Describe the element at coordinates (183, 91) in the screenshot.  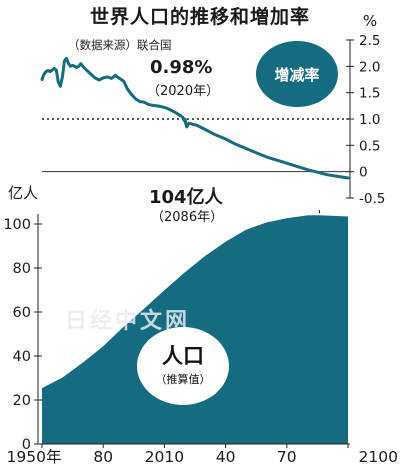
I see `rate-annotation-year: （2020年）` at that location.